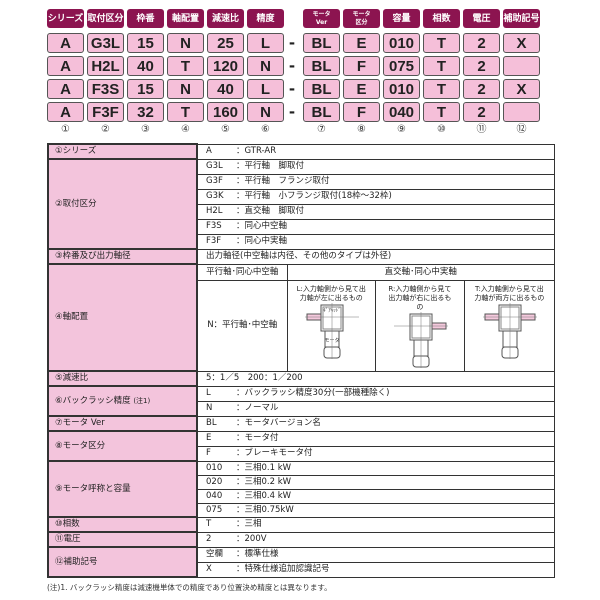 The image size is (600, 600). I want to click on position-number: ④, so click(185, 129).